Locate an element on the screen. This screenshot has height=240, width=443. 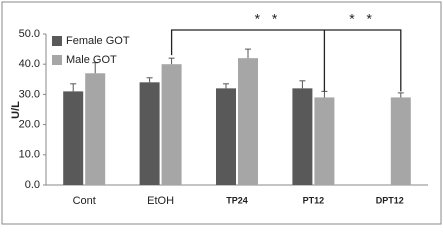
y-tick-label: 50.0 is located at coordinates (29, 34).